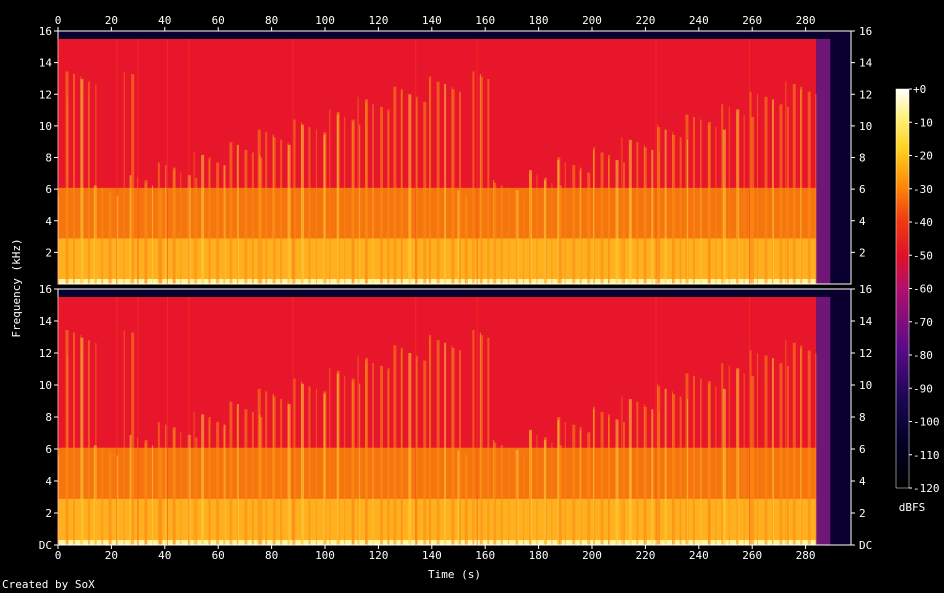 This screenshot has width=944, height=593. What do you see at coordinates (432, 555) in the screenshot?
I see `x-tick-label: 140` at bounding box center [432, 555].